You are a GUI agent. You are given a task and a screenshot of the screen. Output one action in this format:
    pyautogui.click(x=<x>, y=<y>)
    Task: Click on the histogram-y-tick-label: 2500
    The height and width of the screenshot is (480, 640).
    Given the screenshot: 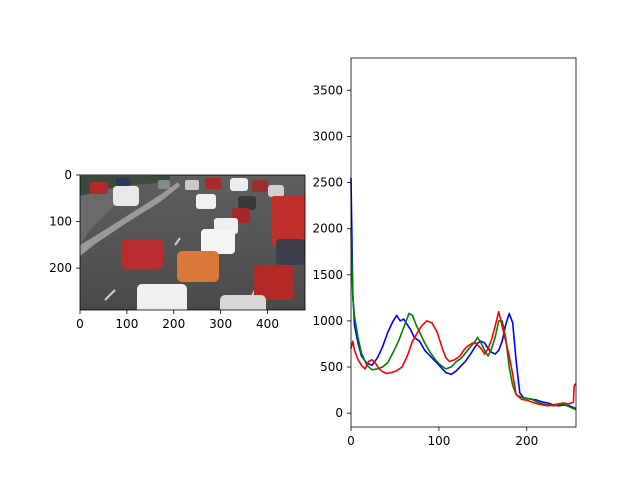 What is the action you would take?
    pyautogui.click(x=327, y=183)
    